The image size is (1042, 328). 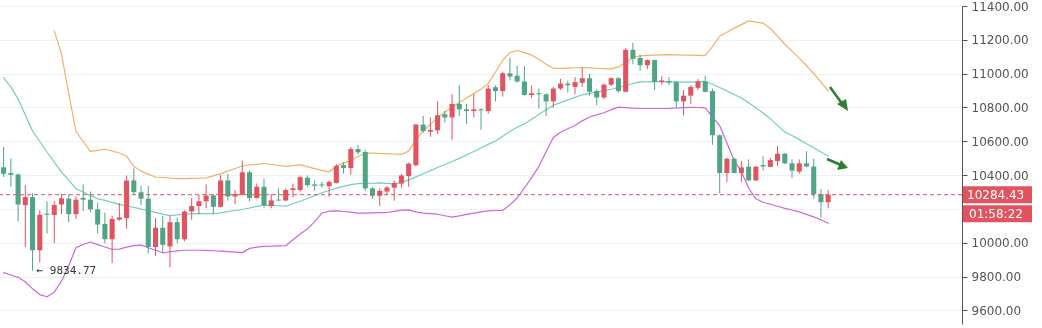 What do you see at coordinates (1000, 141) in the screenshot?
I see `y-tick-label: 10600.00` at bounding box center [1000, 141].